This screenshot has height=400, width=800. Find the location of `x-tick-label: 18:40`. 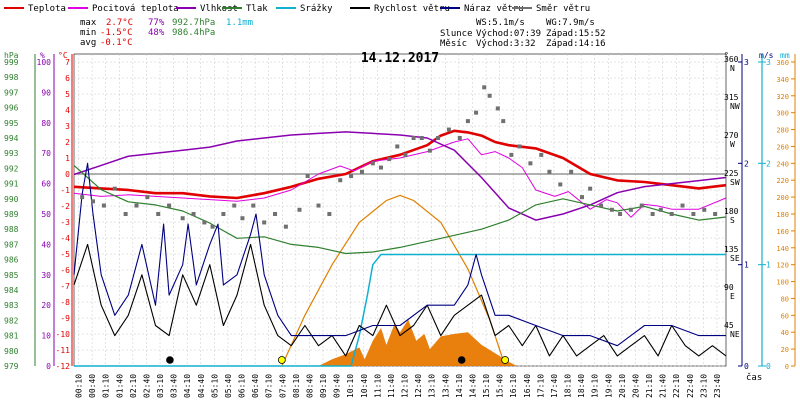

x-tick-label: 18:40 is located at coordinates (581, 386).